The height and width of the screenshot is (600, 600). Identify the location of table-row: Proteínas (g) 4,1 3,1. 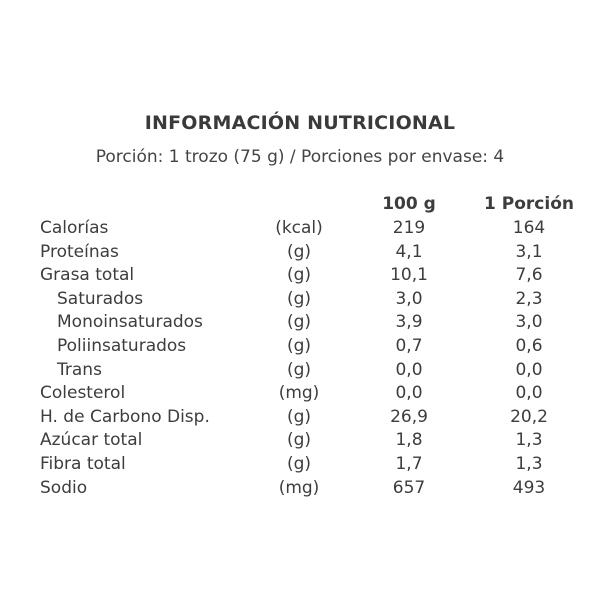
(310, 253).